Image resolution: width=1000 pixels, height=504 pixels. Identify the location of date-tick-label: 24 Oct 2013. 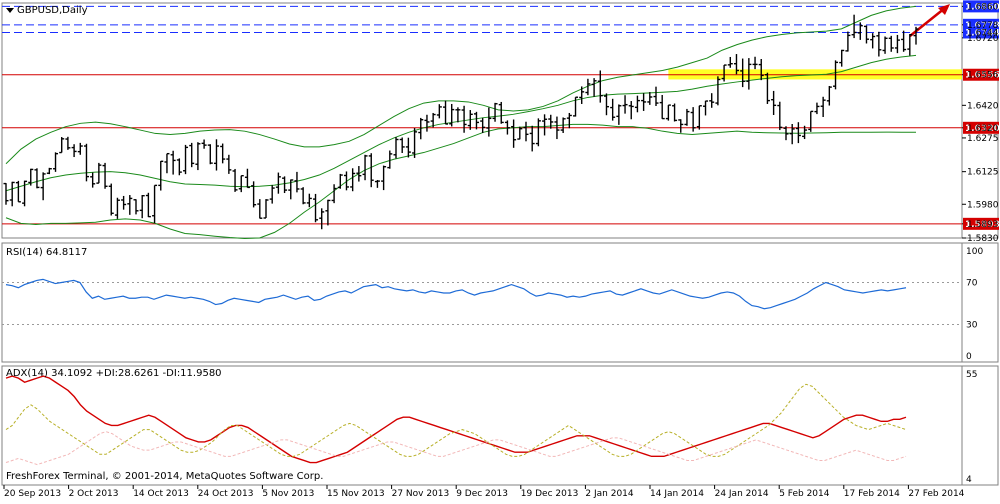
(226, 494).